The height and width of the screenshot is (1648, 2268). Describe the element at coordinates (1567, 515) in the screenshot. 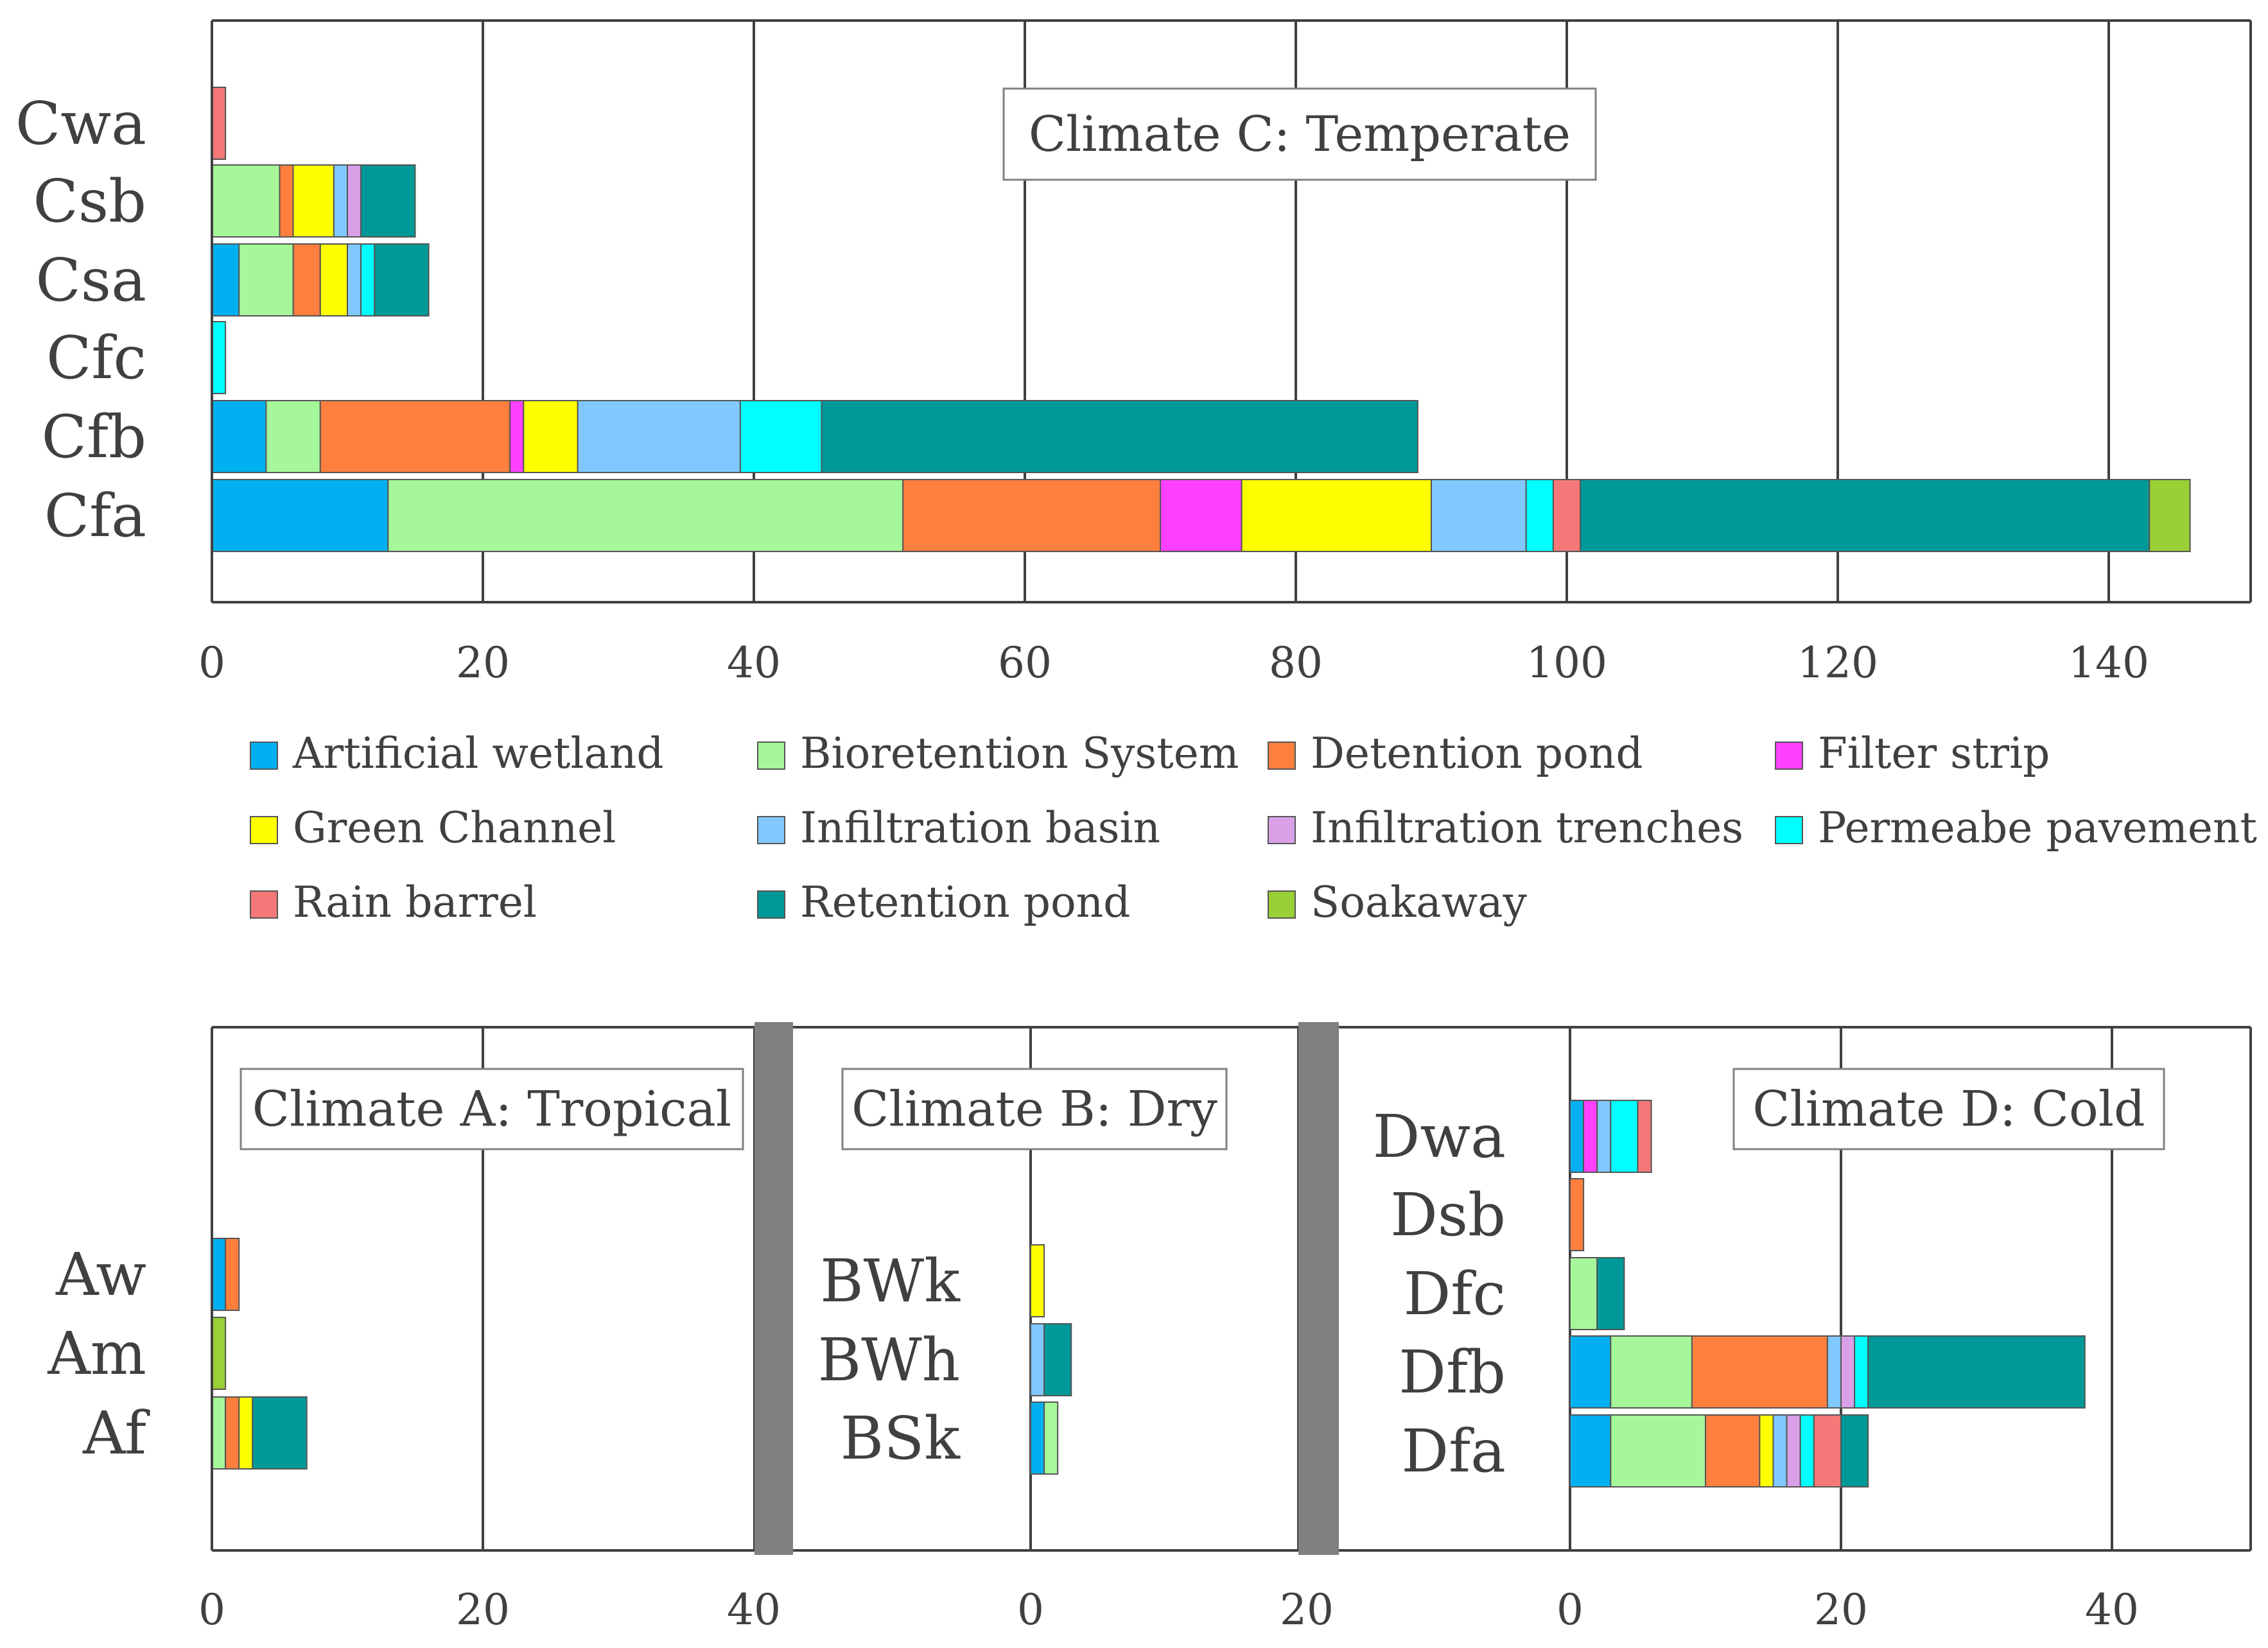

I see `bar-cfa-rain-barrel` at that location.